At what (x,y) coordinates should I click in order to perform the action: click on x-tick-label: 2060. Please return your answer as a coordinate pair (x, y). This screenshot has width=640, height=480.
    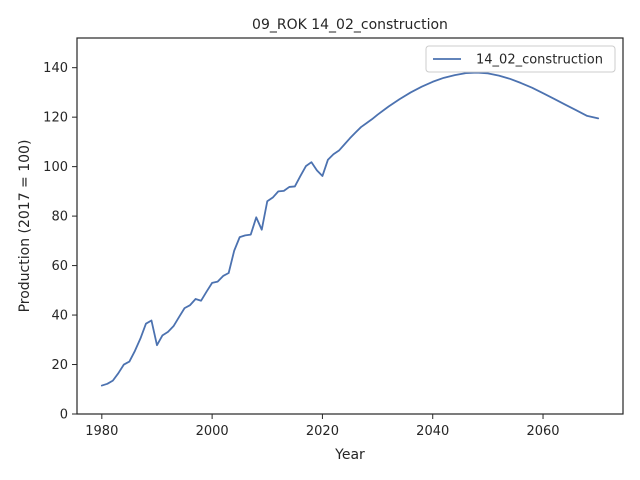
    Looking at the image, I should click on (542, 431).